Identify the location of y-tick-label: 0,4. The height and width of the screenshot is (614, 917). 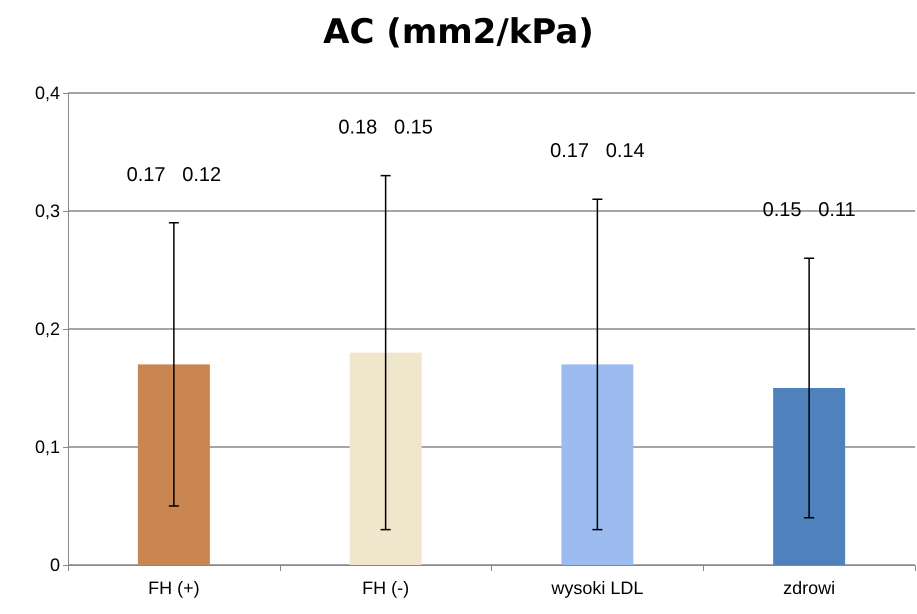
(47, 93).